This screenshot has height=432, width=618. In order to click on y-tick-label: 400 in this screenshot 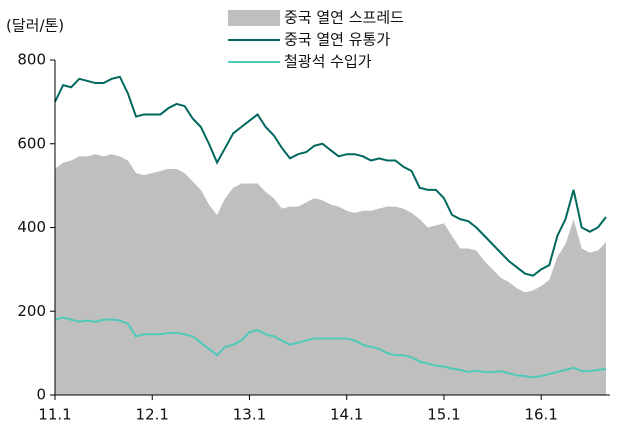, I will do `click(31, 227)`.